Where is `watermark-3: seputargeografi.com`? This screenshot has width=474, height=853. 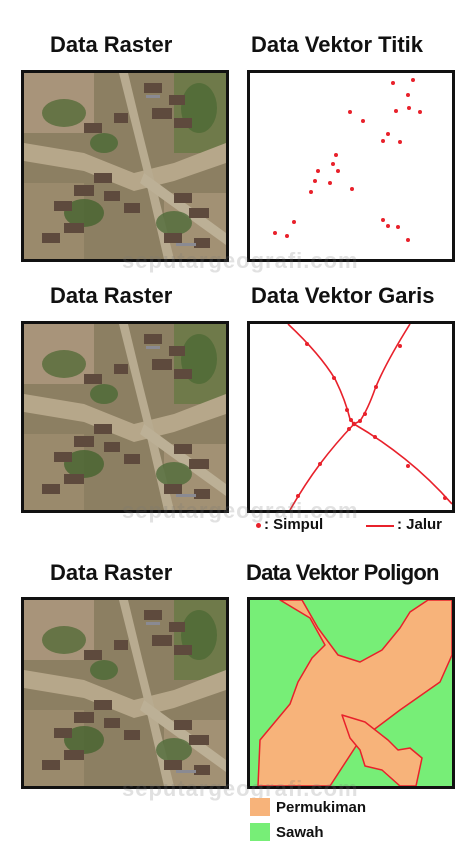
watermark-3: seputargeografi.com is located at coordinates (240, 788).